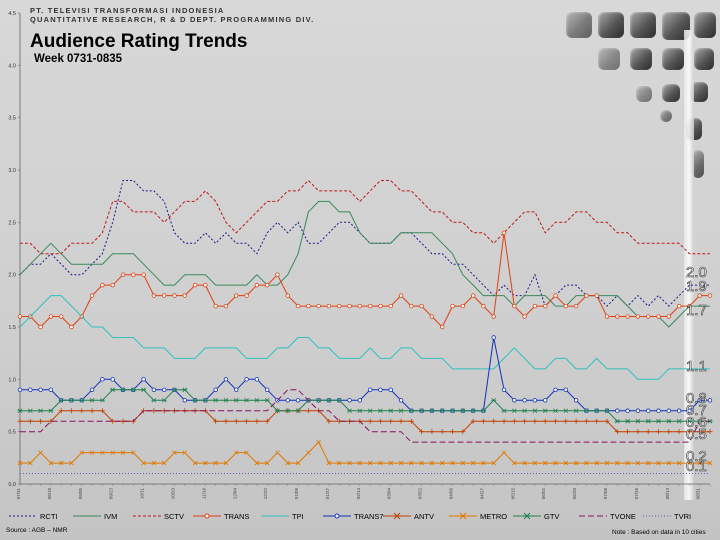 The image size is (720, 540). What do you see at coordinates (49, 516) in the screenshot?
I see `legend-label: RCTI` at bounding box center [49, 516].